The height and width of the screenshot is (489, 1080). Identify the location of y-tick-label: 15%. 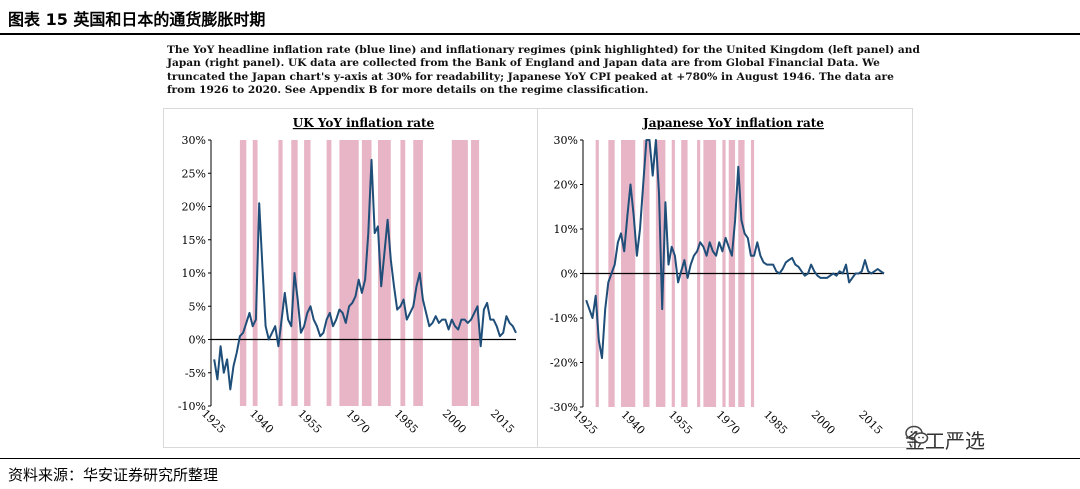
(194, 240).